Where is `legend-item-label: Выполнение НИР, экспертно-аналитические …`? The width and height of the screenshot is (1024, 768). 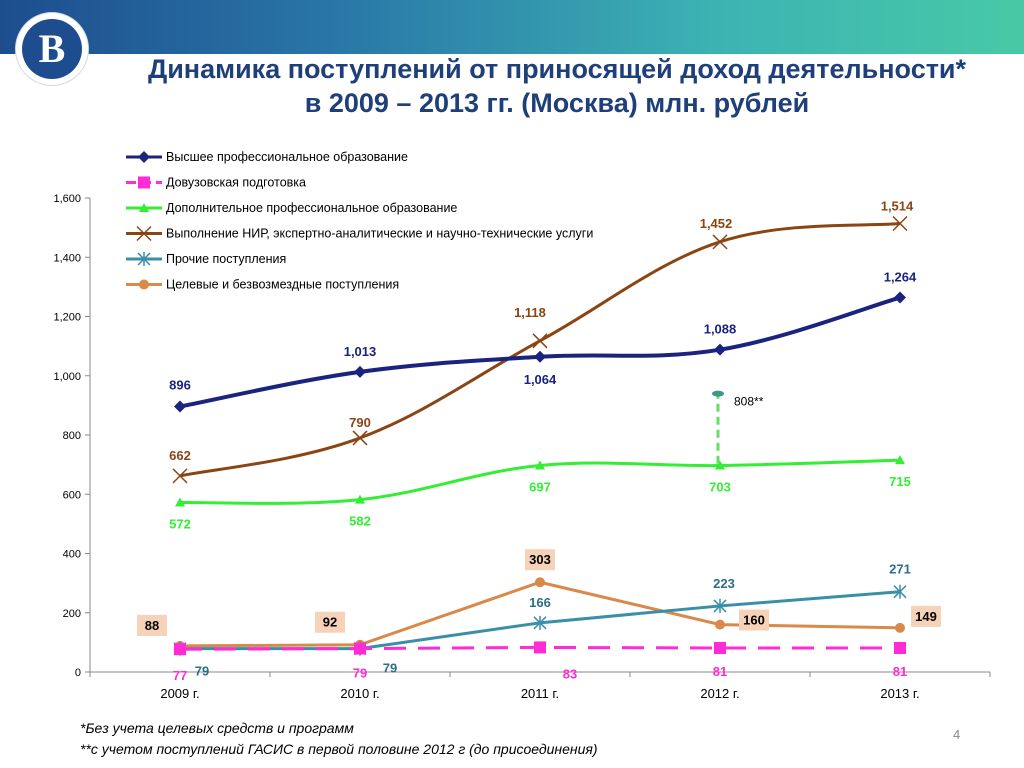
legend-item-label: Выполнение НИР, экспертно-аналитические … is located at coordinates (379, 234).